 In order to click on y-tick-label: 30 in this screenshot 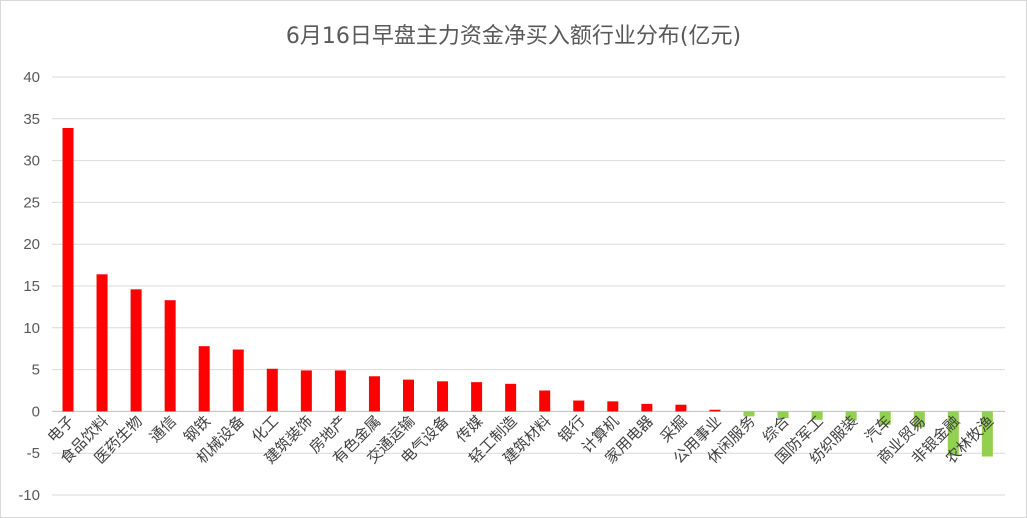, I will do `click(31, 161)`.